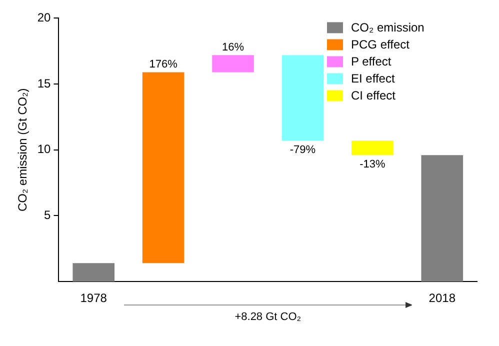  What do you see at coordinates (373, 79) in the screenshot?
I see `legend-label: EI effect` at bounding box center [373, 79].